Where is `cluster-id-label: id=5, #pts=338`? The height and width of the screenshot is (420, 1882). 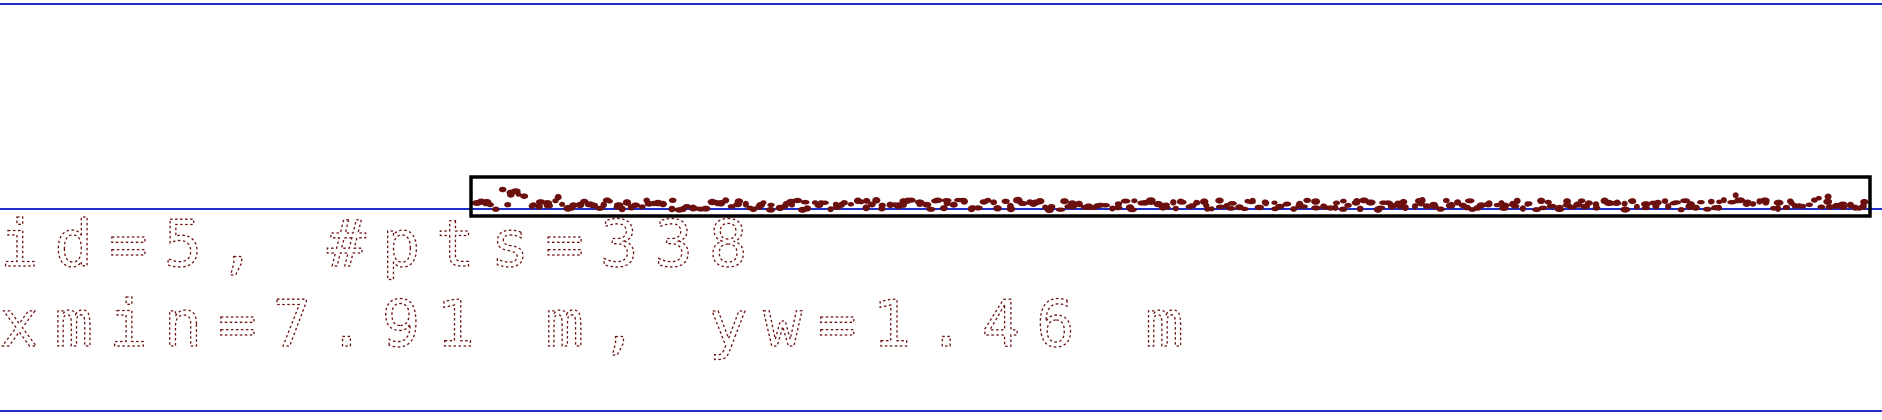
cluster-id-label: id=5, #pts=338 is located at coordinates (381, 245).